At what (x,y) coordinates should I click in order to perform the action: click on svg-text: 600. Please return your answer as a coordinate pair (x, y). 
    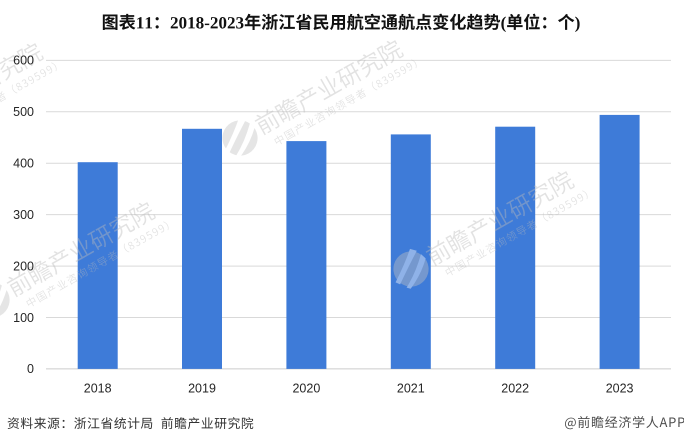
    Looking at the image, I should click on (23, 61).